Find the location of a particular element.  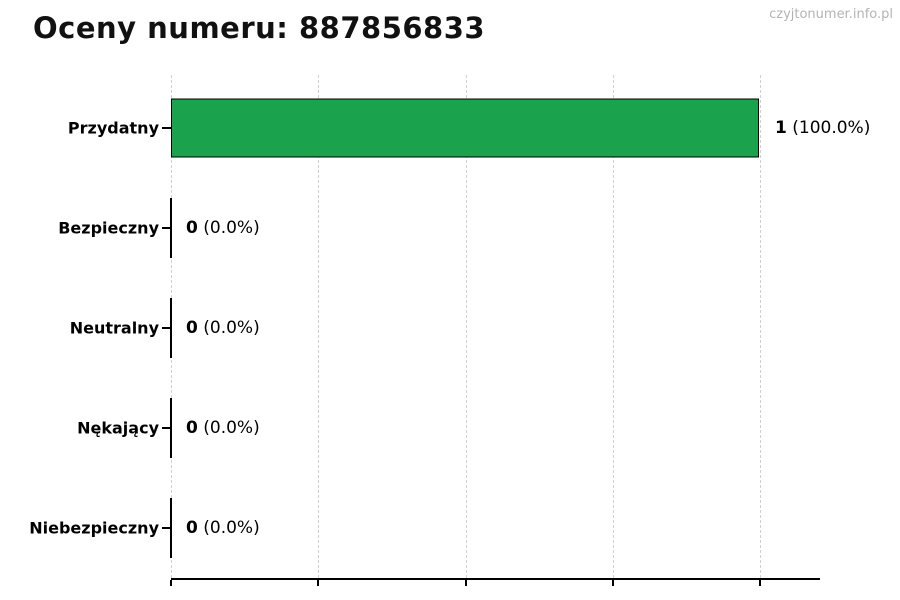

value-label: 1 (100.0%) is located at coordinates (822, 128).